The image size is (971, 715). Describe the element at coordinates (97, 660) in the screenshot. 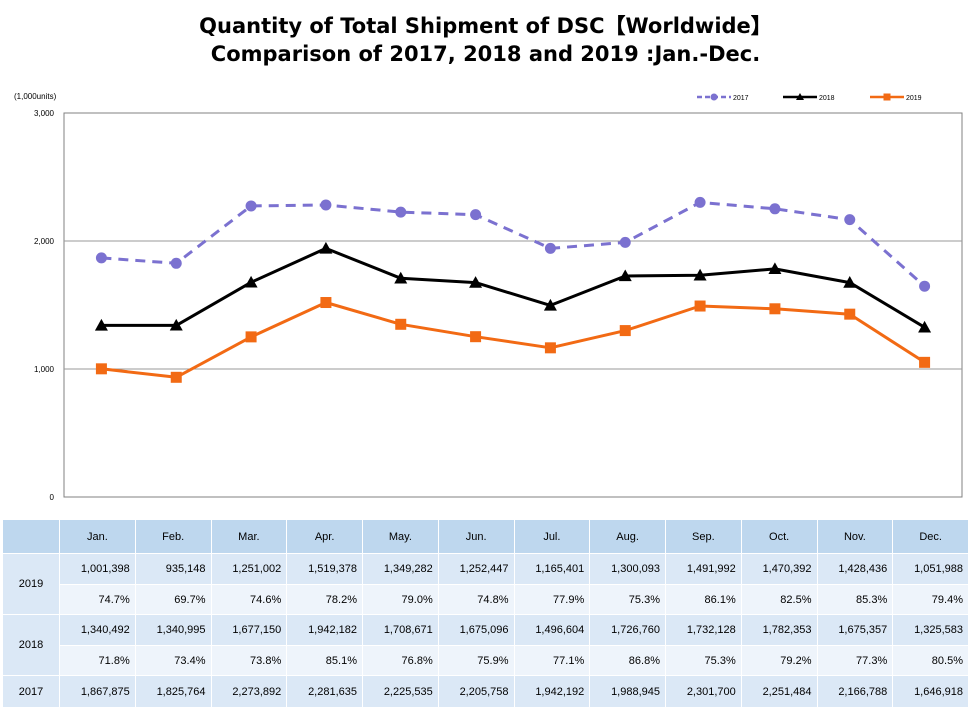

I see `table-percent-cell: 71.8%` at that location.